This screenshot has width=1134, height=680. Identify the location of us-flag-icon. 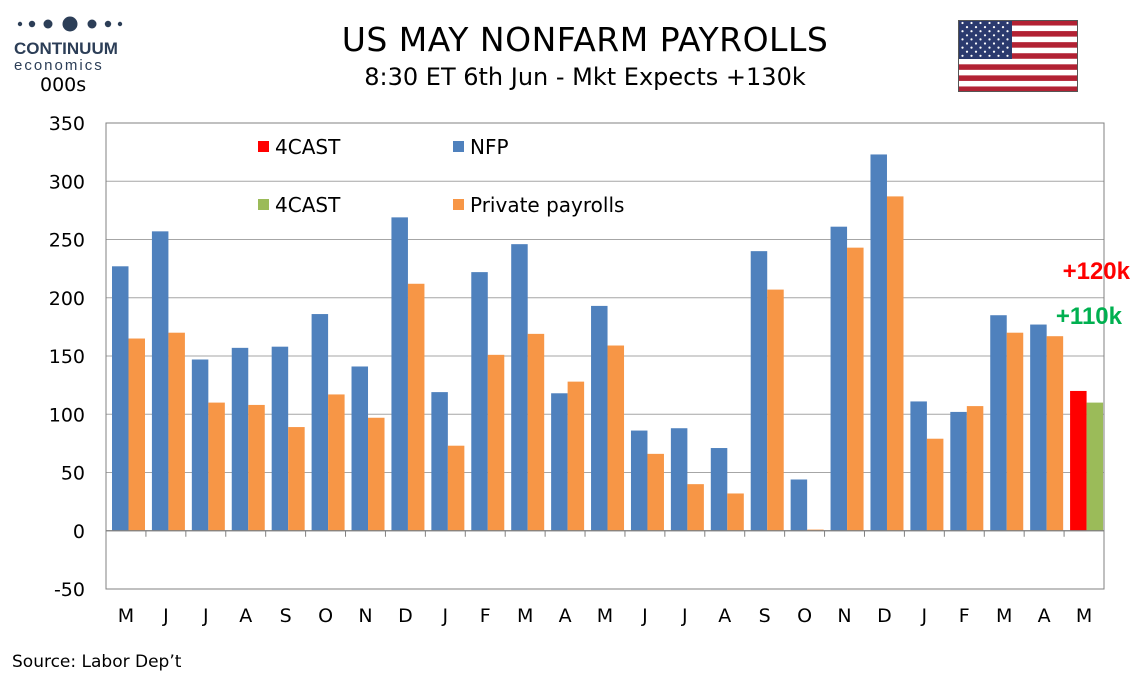
(1018, 56).